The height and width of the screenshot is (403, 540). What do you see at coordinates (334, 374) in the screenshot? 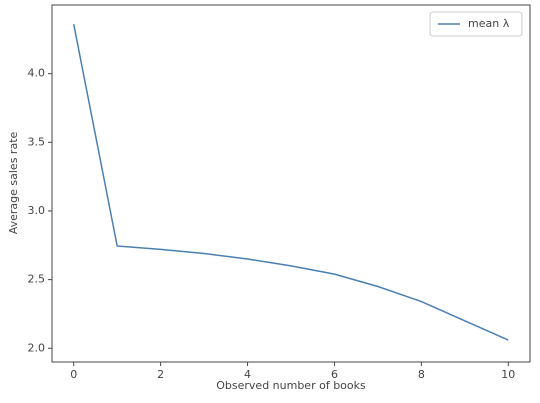
I see `x-tick-label: 6` at bounding box center [334, 374].